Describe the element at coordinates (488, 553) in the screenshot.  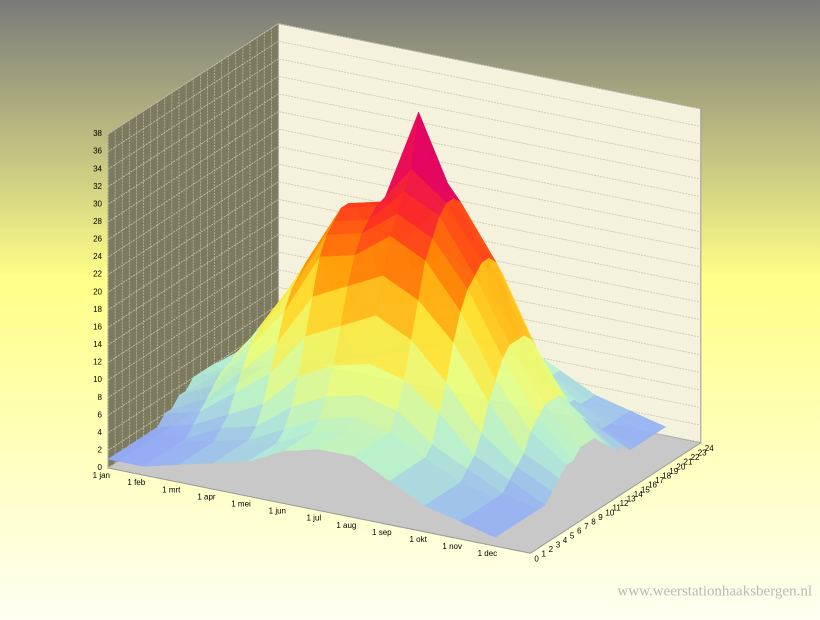
I see `x-tick-label: 1 dec` at that location.